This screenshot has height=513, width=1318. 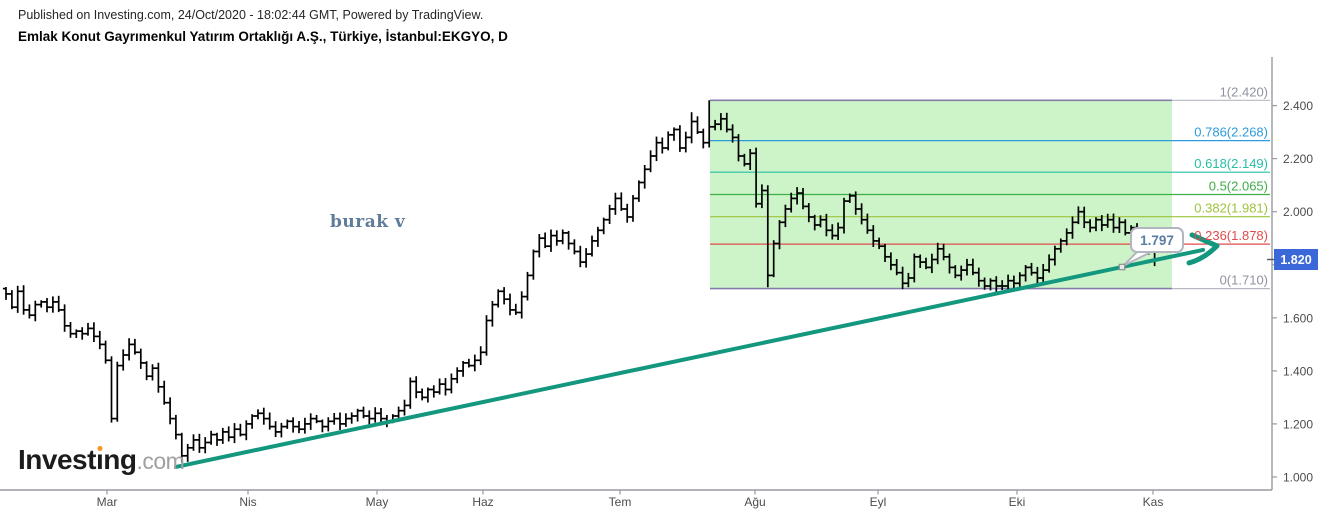 What do you see at coordinates (1298, 424) in the screenshot?
I see `y-tick-label-1.200: 1.200` at bounding box center [1298, 424].